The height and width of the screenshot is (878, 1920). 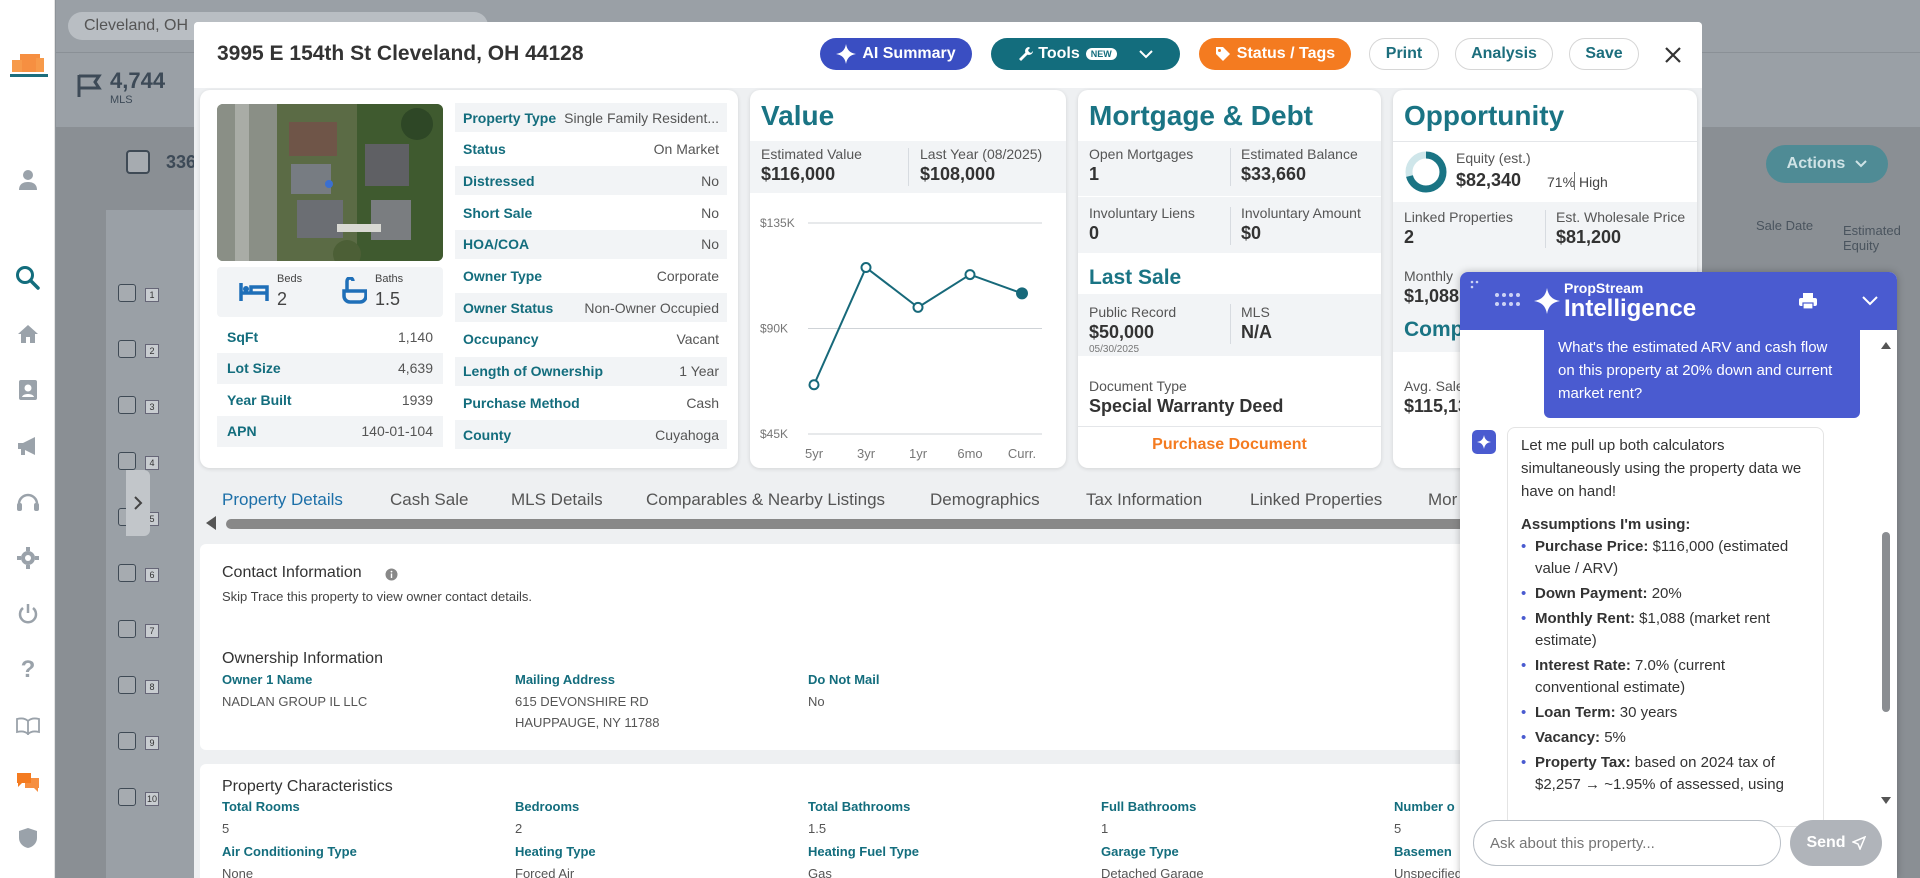 What do you see at coordinates (1484, 115) in the screenshot?
I see `opportunity-title: Opportunity` at bounding box center [1484, 115].